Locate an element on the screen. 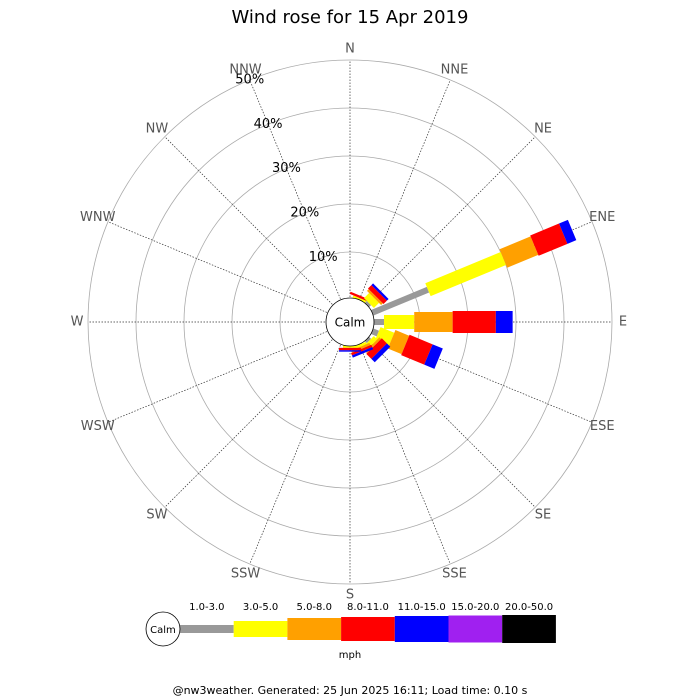 This screenshot has width=700, height=700. legend-label: 1.0-3.0 is located at coordinates (206, 607).